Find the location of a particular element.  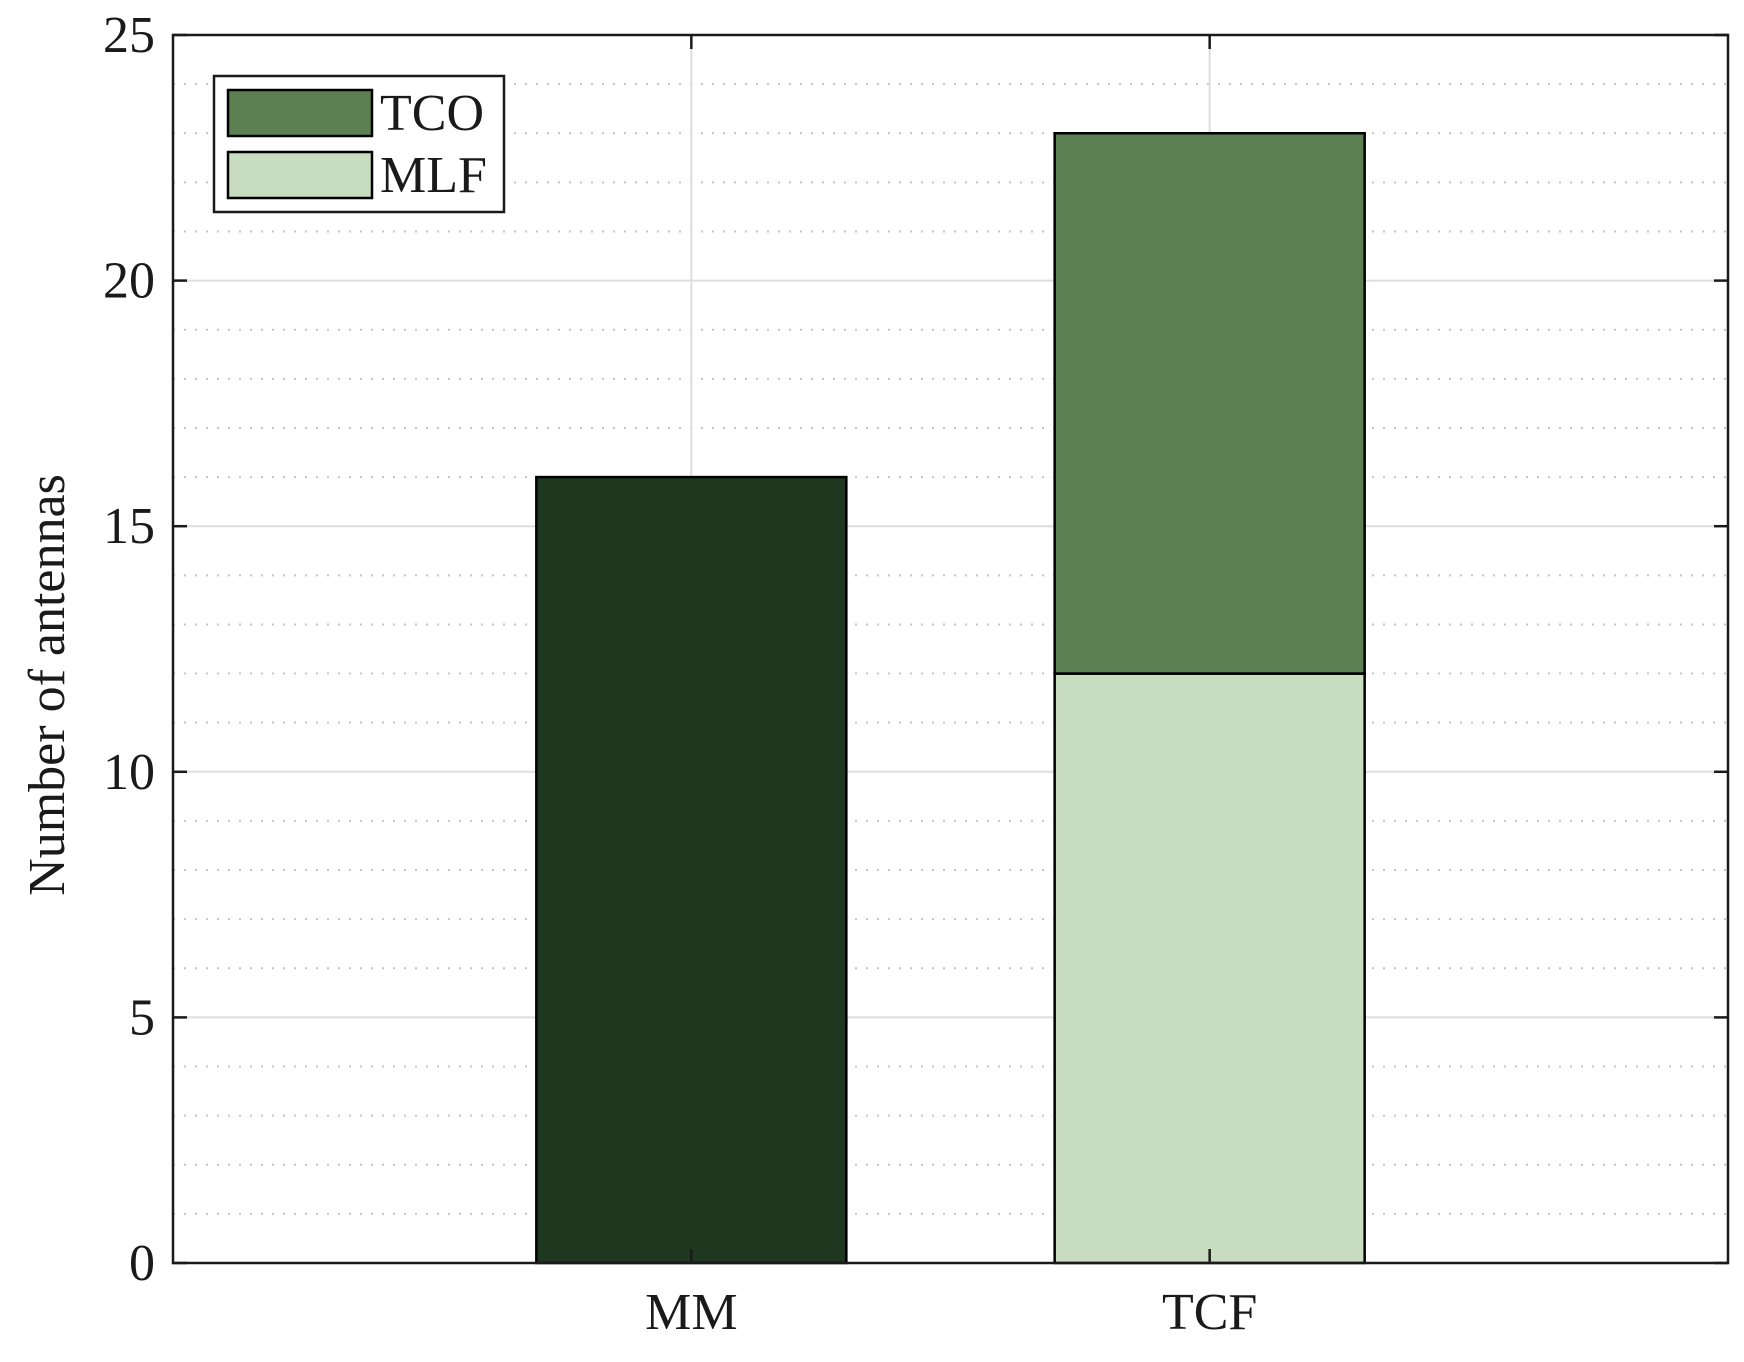

legend-swatch-mlf is located at coordinates (300, 175).